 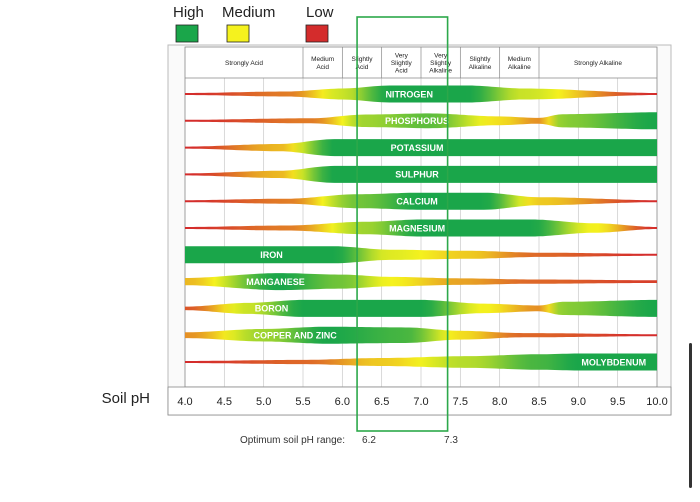 I want to click on nutrient-label: PHOSPHORUS, so click(x=417, y=121).